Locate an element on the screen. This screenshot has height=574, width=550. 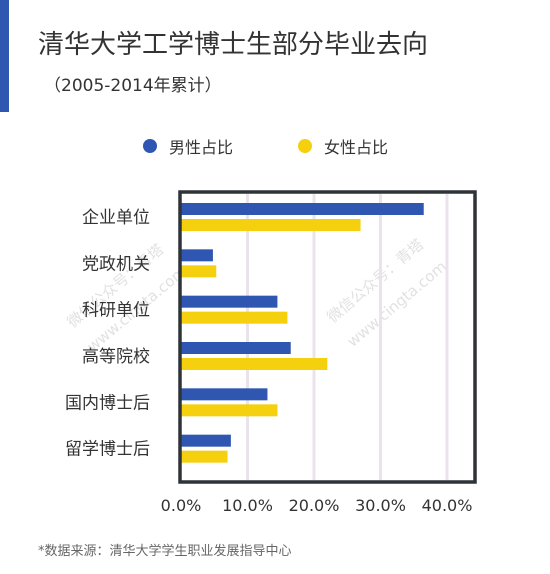
chart-title: 清华大学工学博士生部分毕业去向 is located at coordinates (233, 45).